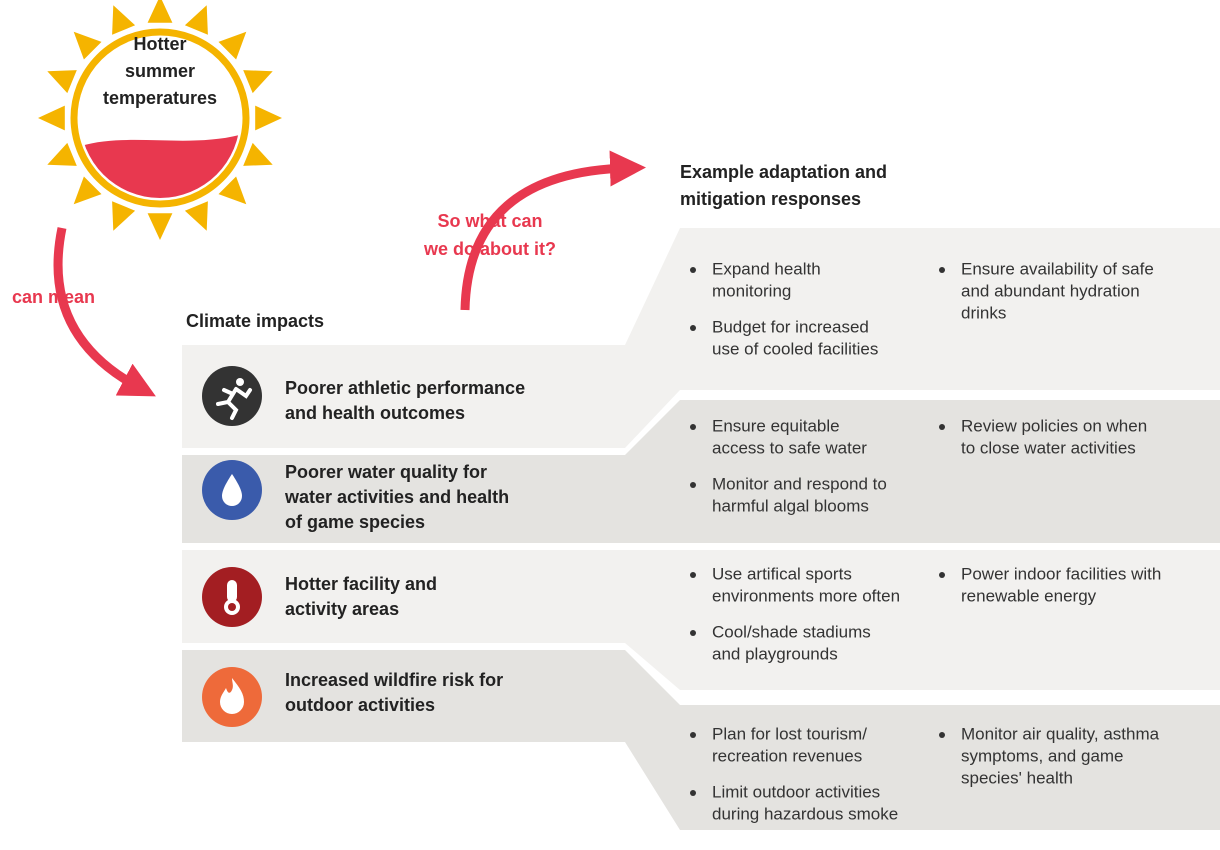  Describe the element at coordinates (160, 44) in the screenshot. I see `sun-label: Hotter` at that location.